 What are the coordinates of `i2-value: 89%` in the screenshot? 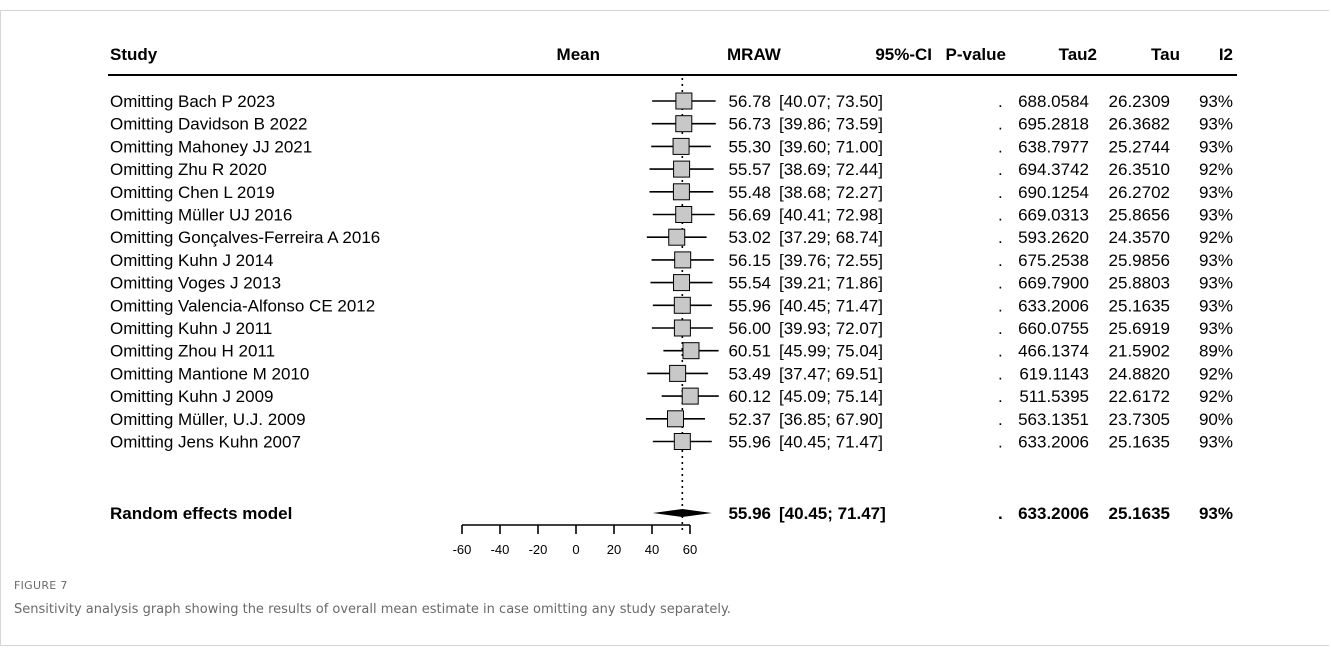 It's located at (1216, 351).